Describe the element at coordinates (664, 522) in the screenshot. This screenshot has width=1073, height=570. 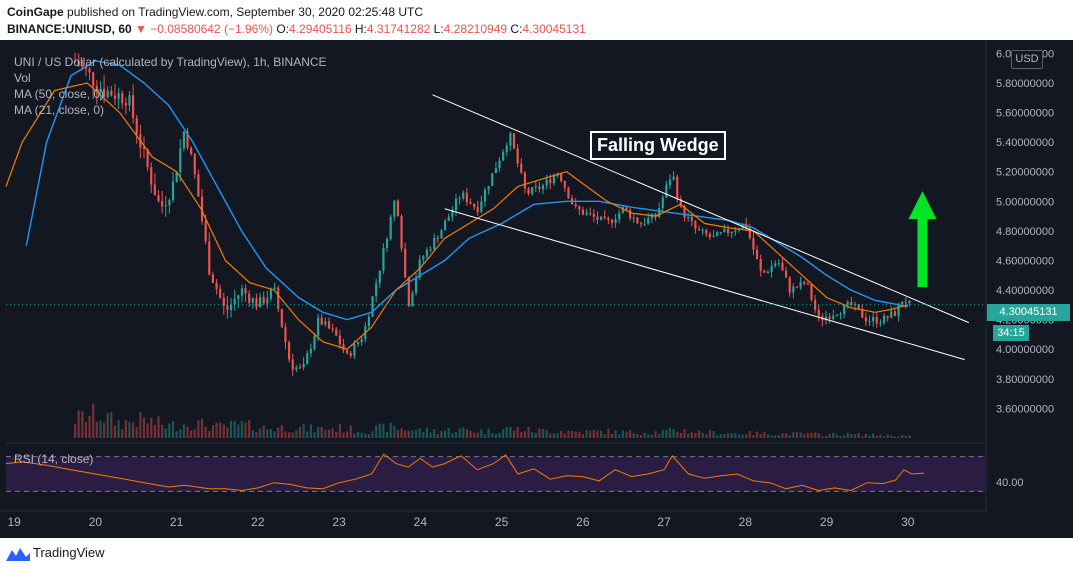
I see `time-tick-label: 27` at that location.